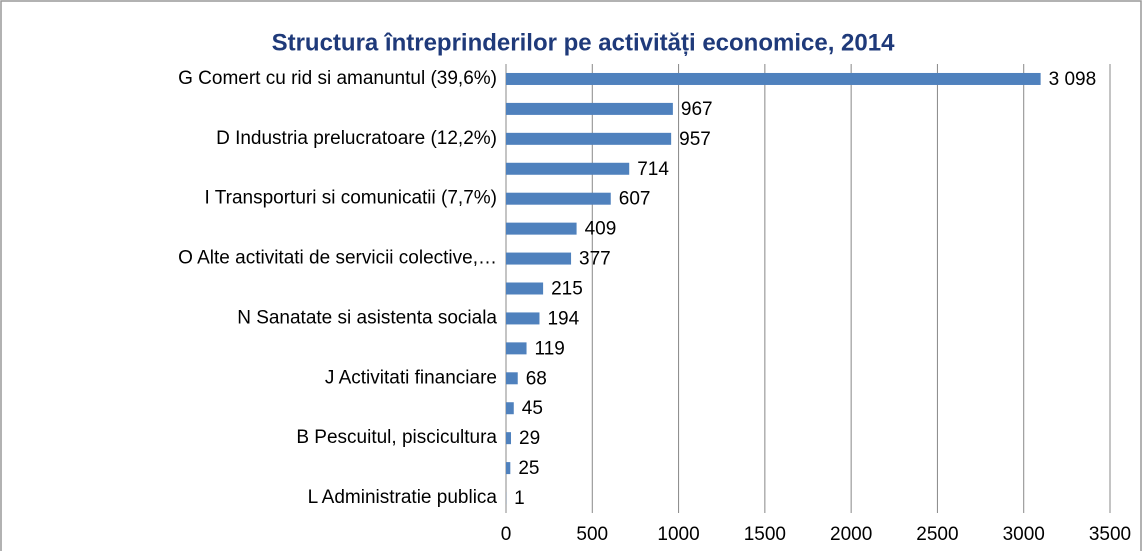 Image resolution: width=1142 pixels, height=551 pixels. I want to click on value-label: 607, so click(635, 199).